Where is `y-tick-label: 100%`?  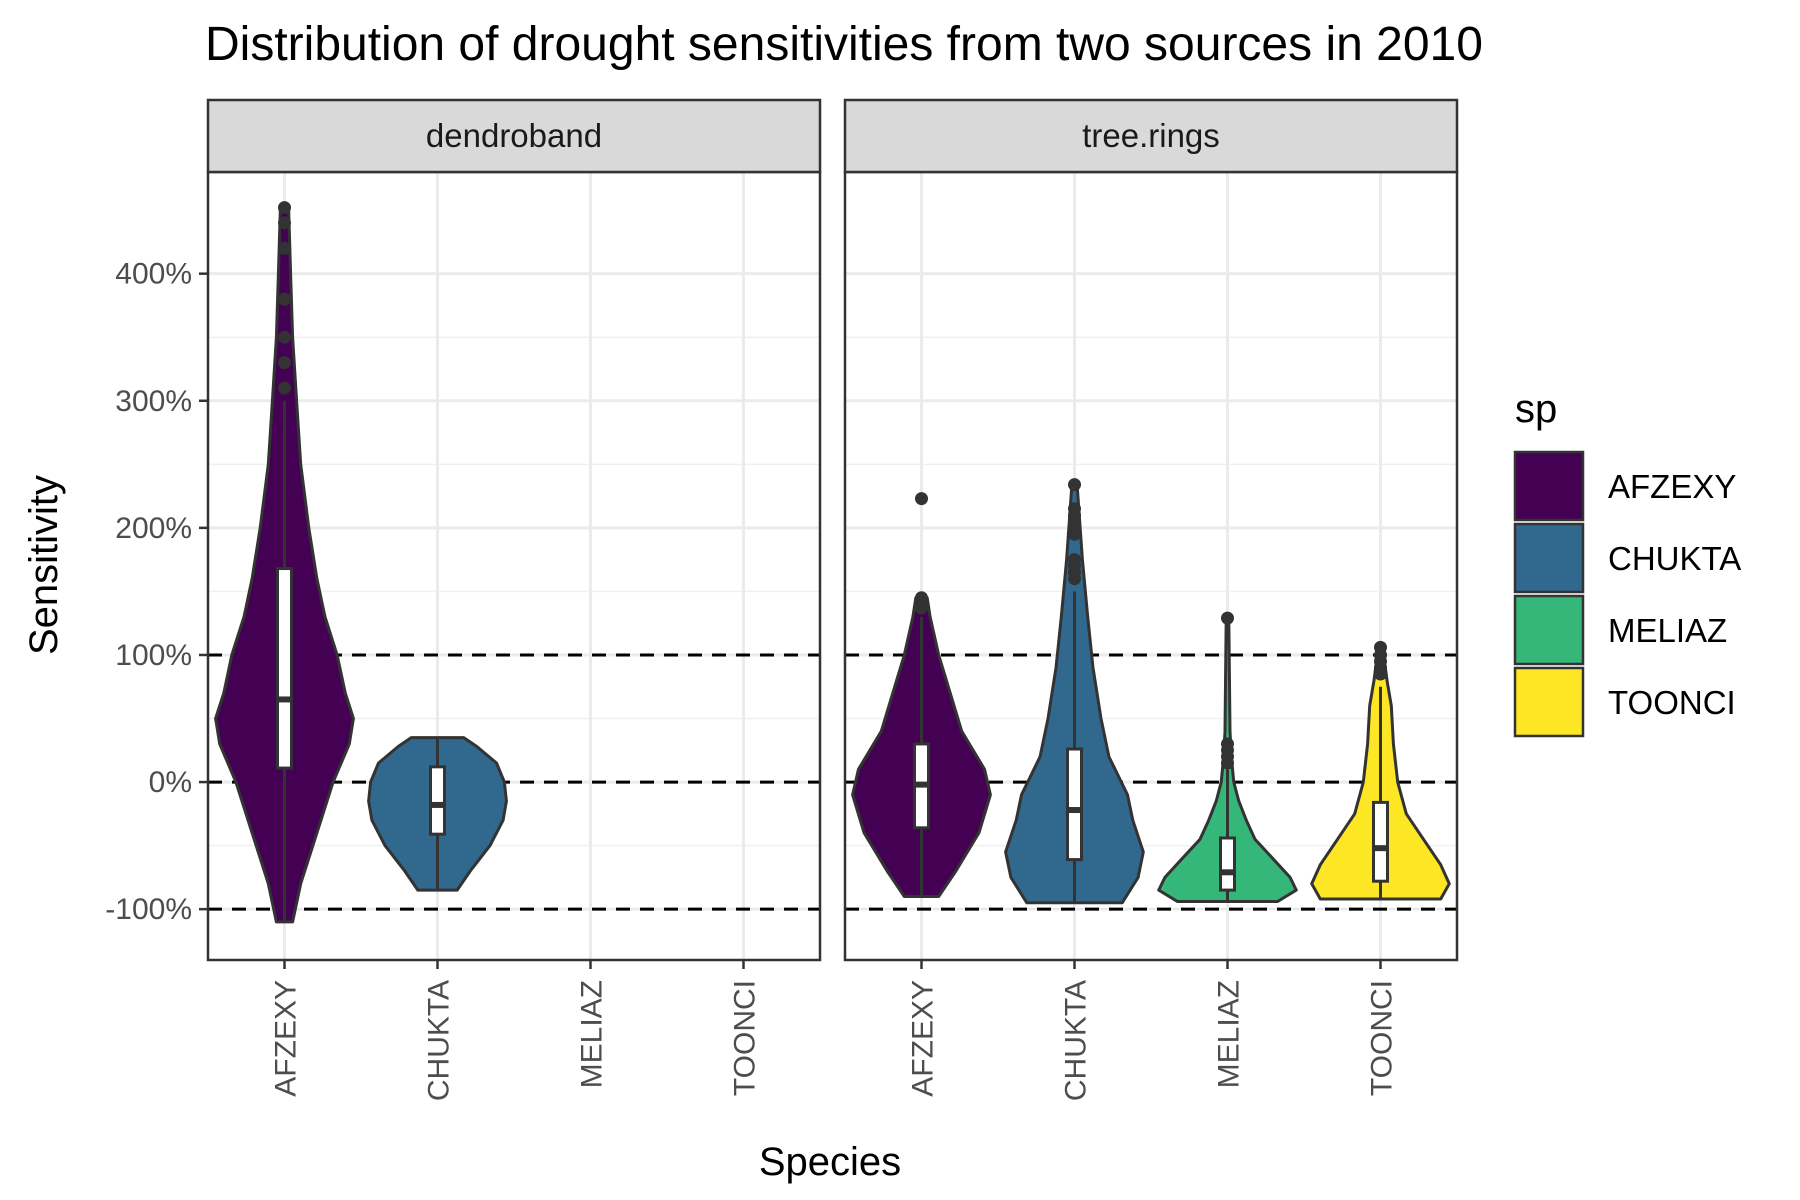
y-tick-label: 100% is located at coordinates (153, 655).